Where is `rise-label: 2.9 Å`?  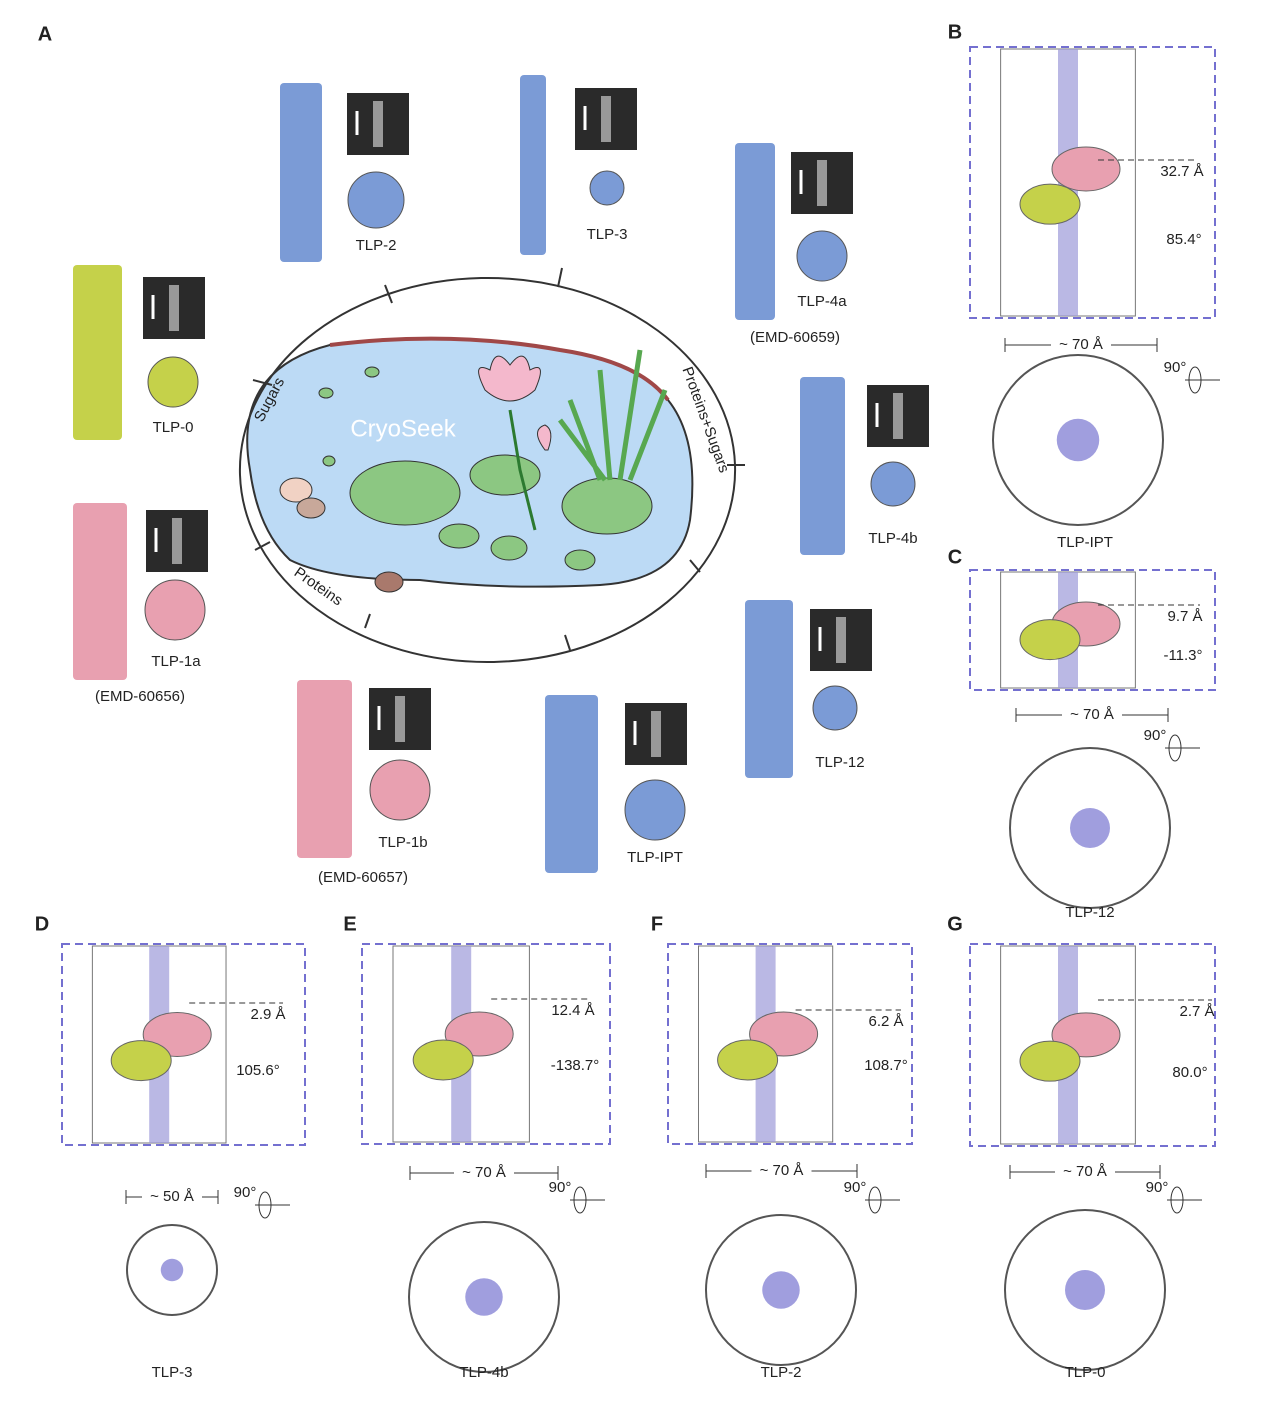 rise-label: 2.9 Å is located at coordinates (267, 1014).